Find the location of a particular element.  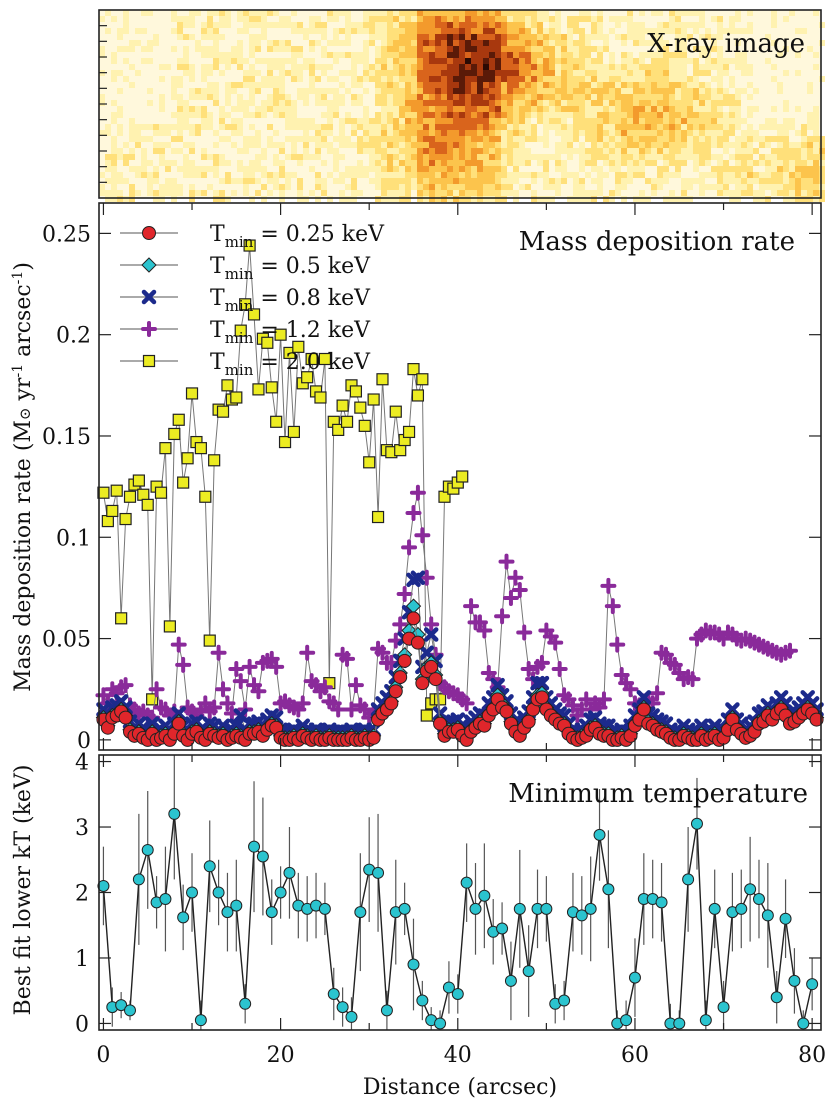

heat-cell-2078 is located at coordinates (642, 157).